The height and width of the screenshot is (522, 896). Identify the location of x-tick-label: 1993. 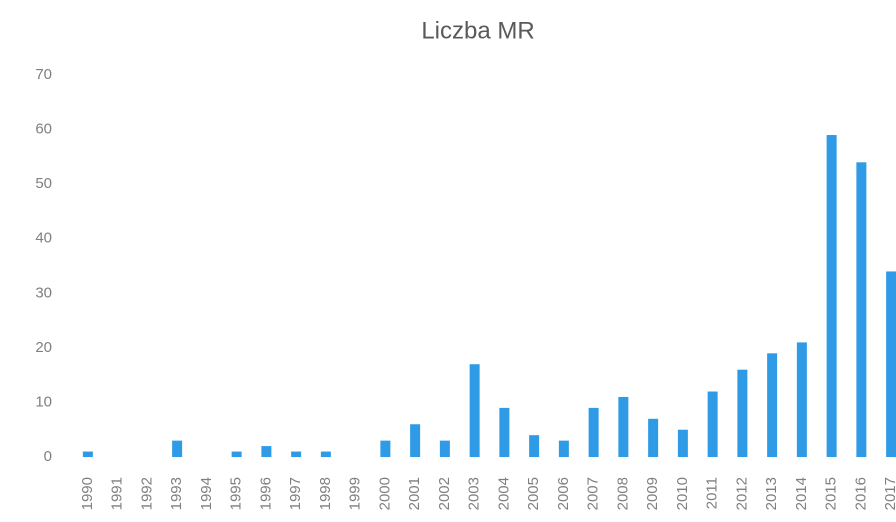
(176, 493).